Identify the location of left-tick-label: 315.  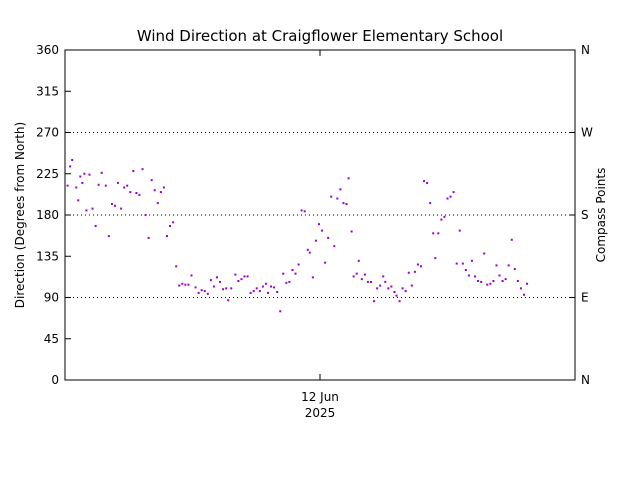
(47, 91).